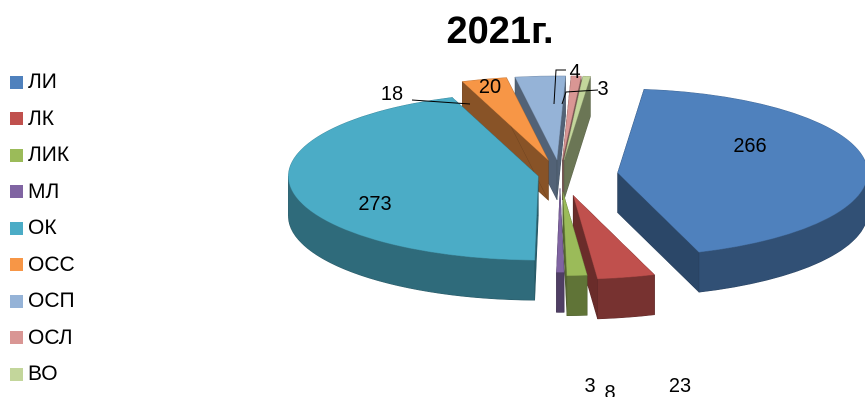 Image resolution: width=865 pixels, height=397 pixels. I want to click on legend-label: ОСС, so click(51, 264).